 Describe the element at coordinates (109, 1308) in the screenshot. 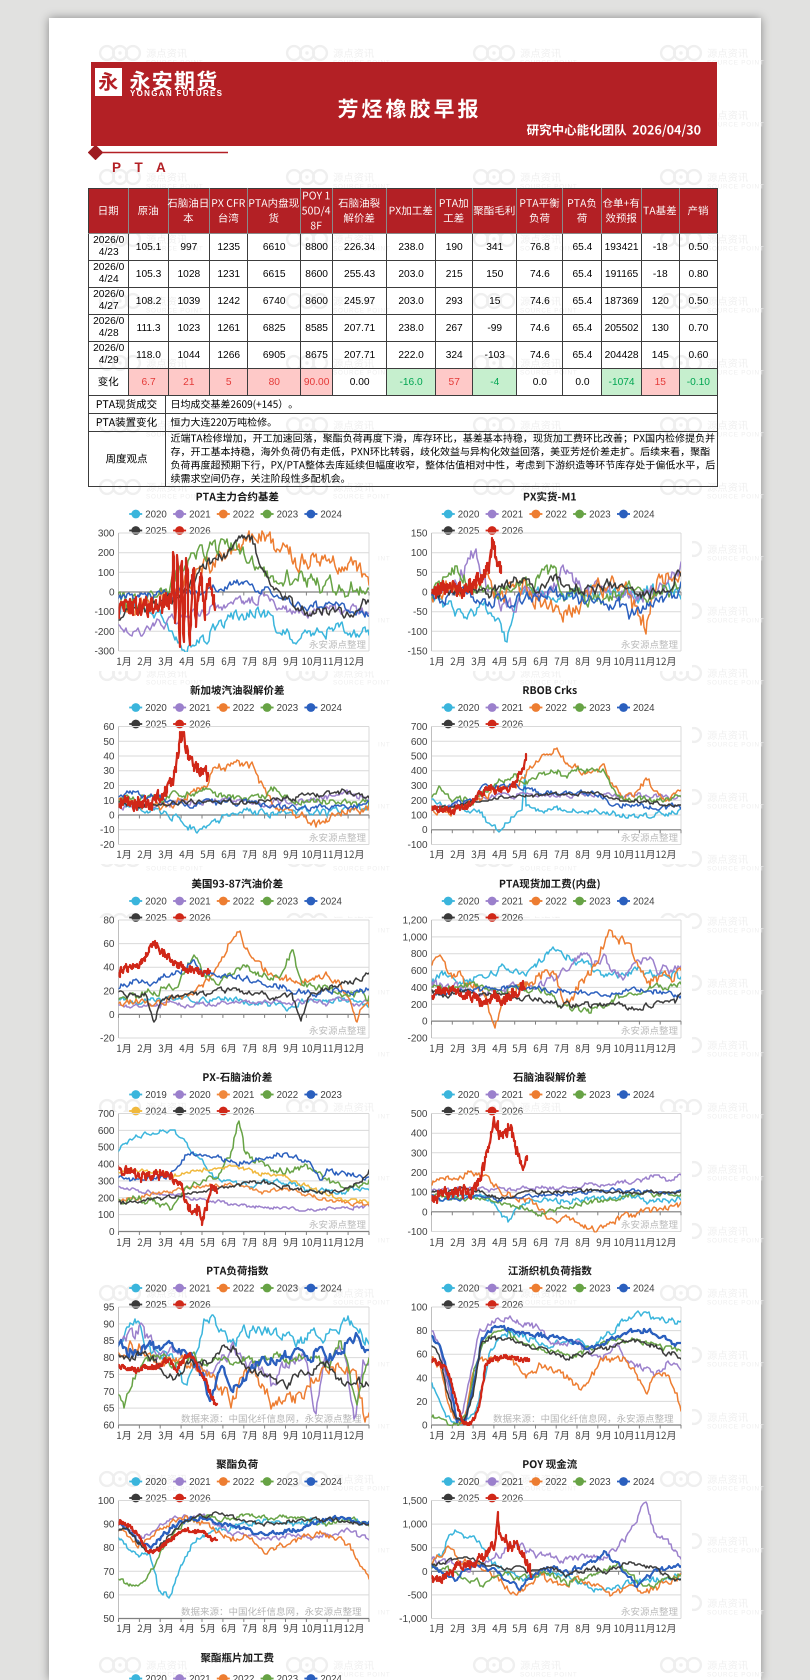

I see `svg-text: 95` at that location.